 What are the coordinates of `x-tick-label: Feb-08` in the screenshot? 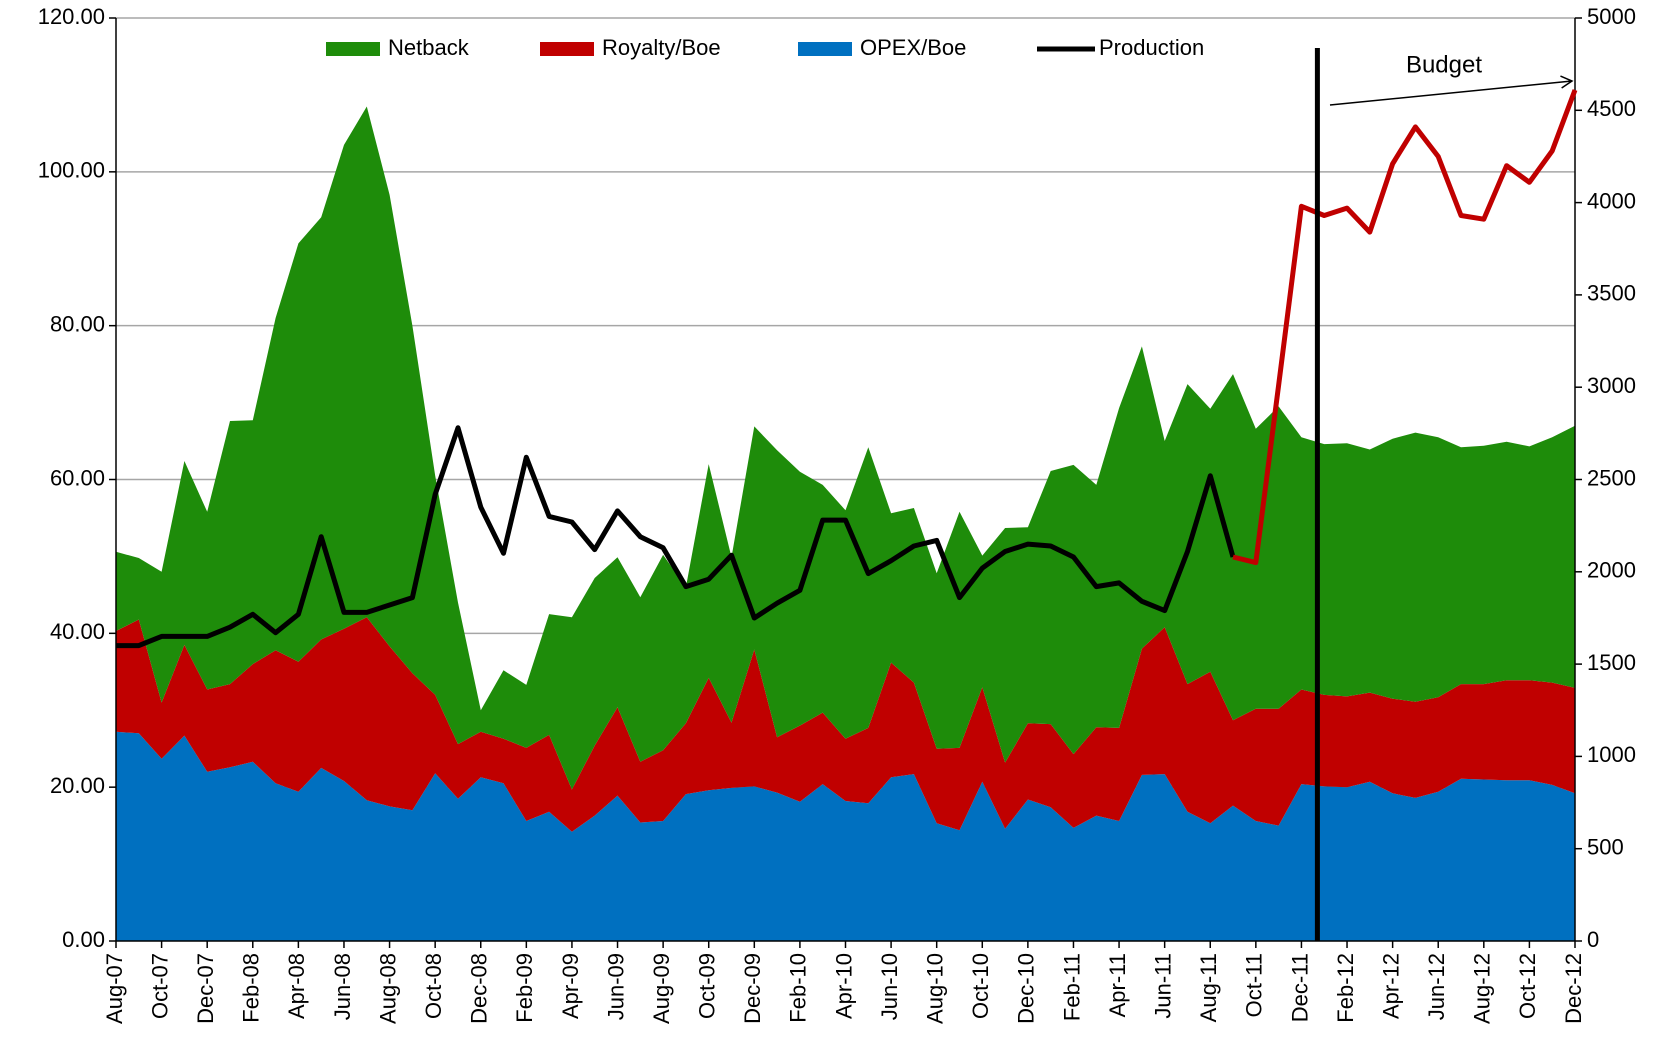 It's located at (251, 988).